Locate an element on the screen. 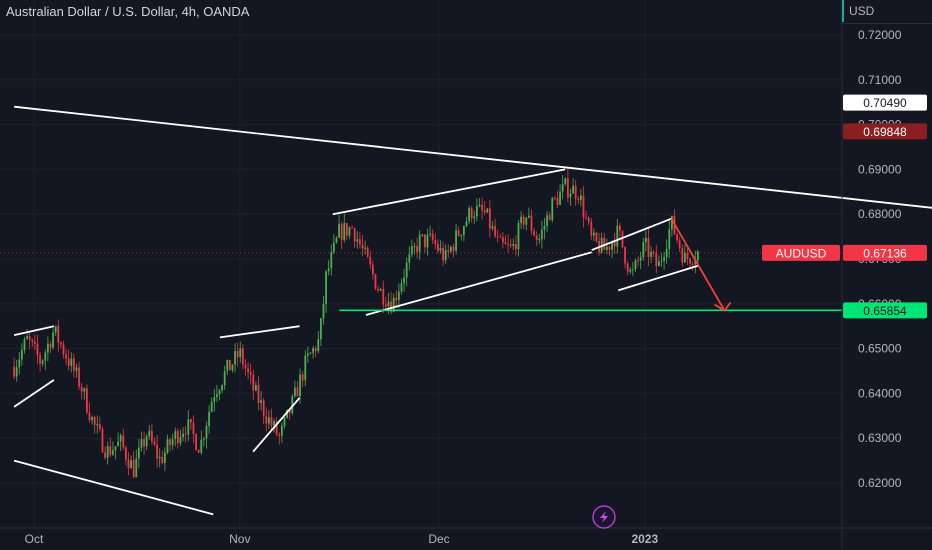  x-tick-label: Nov is located at coordinates (239, 539).